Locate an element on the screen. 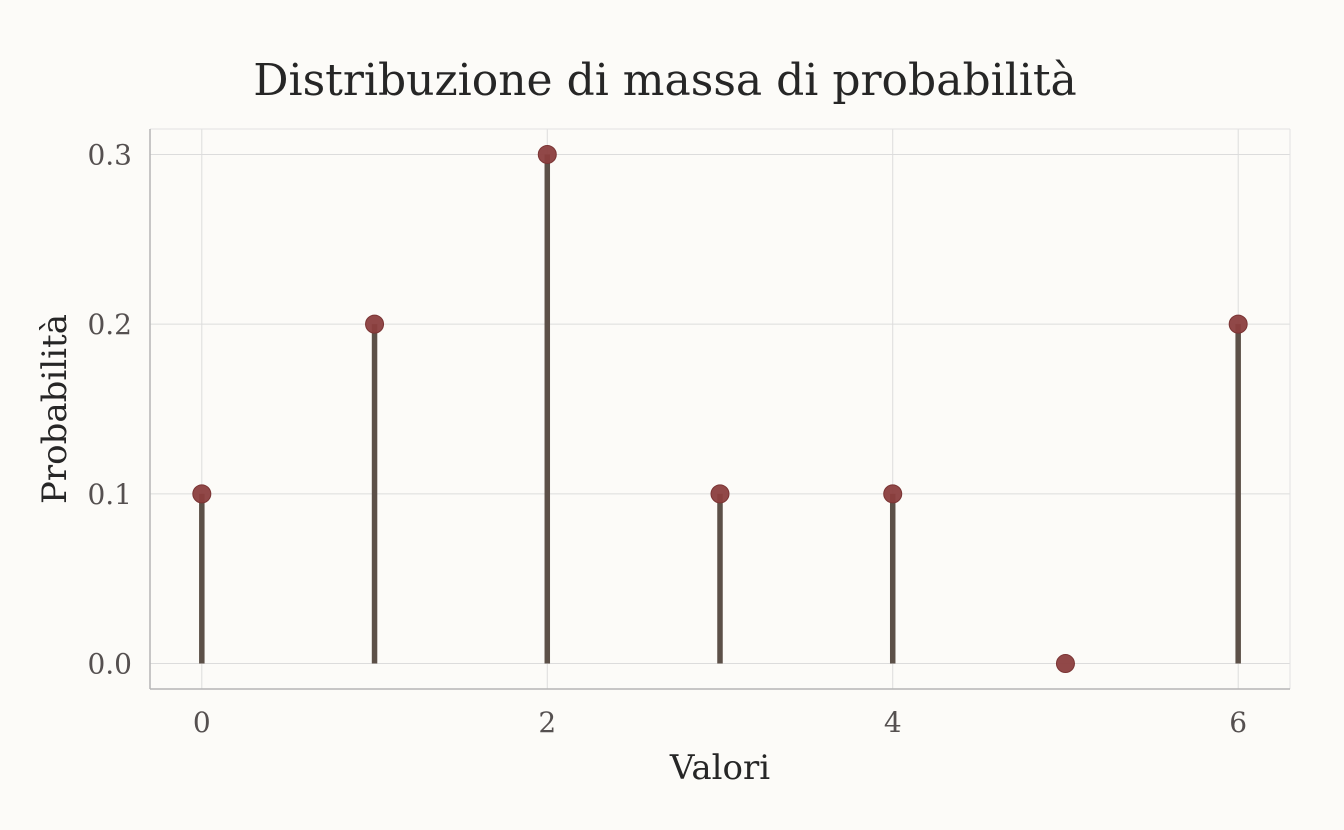  x-axis-label: Valori is located at coordinates (719, 768).